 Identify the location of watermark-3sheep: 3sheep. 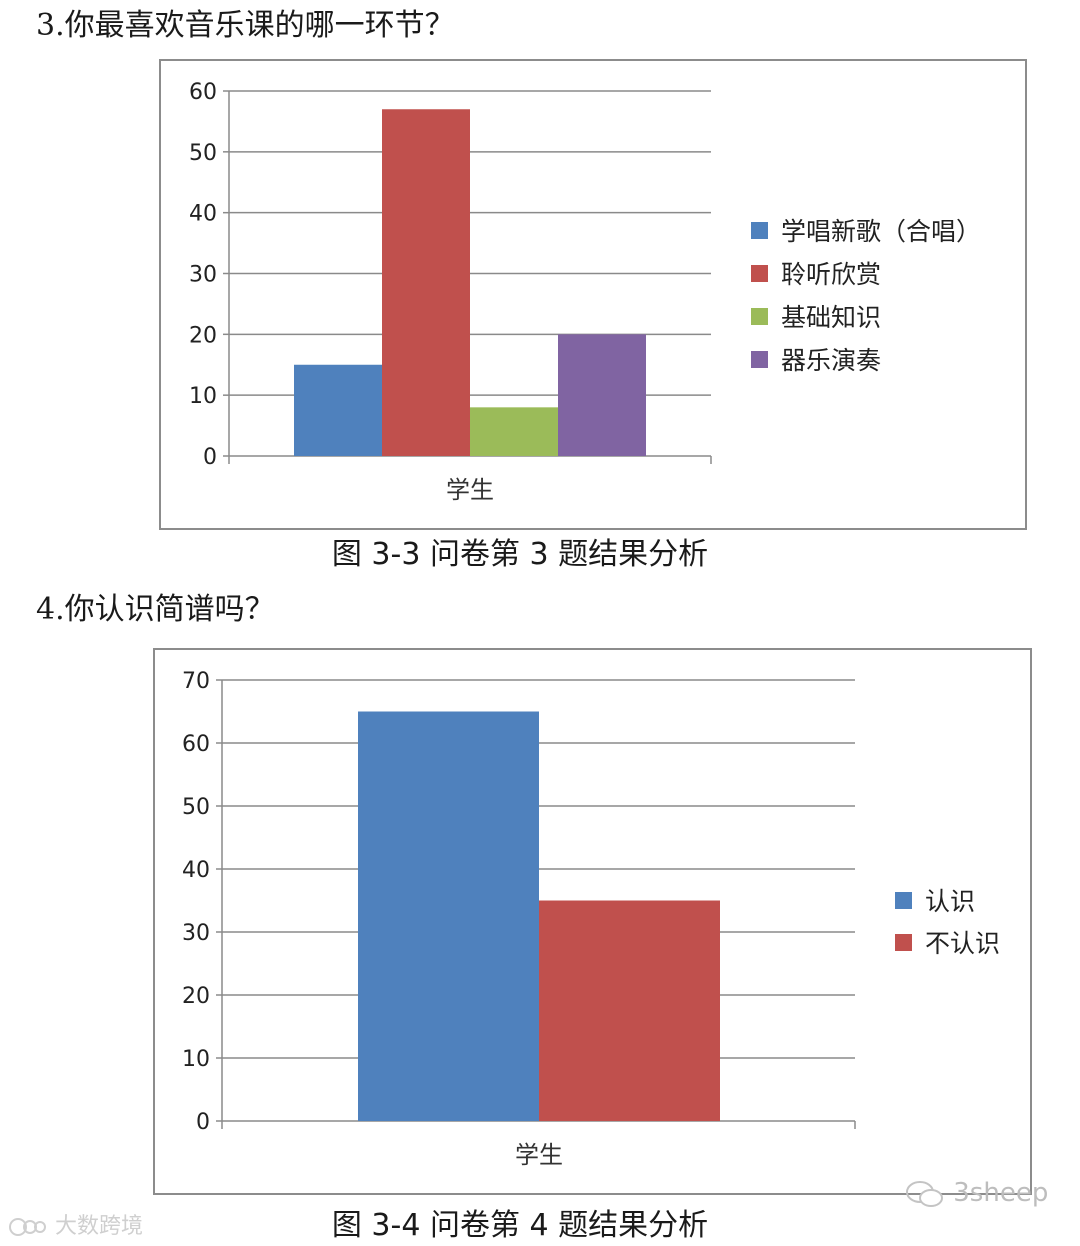
(976, 1193).